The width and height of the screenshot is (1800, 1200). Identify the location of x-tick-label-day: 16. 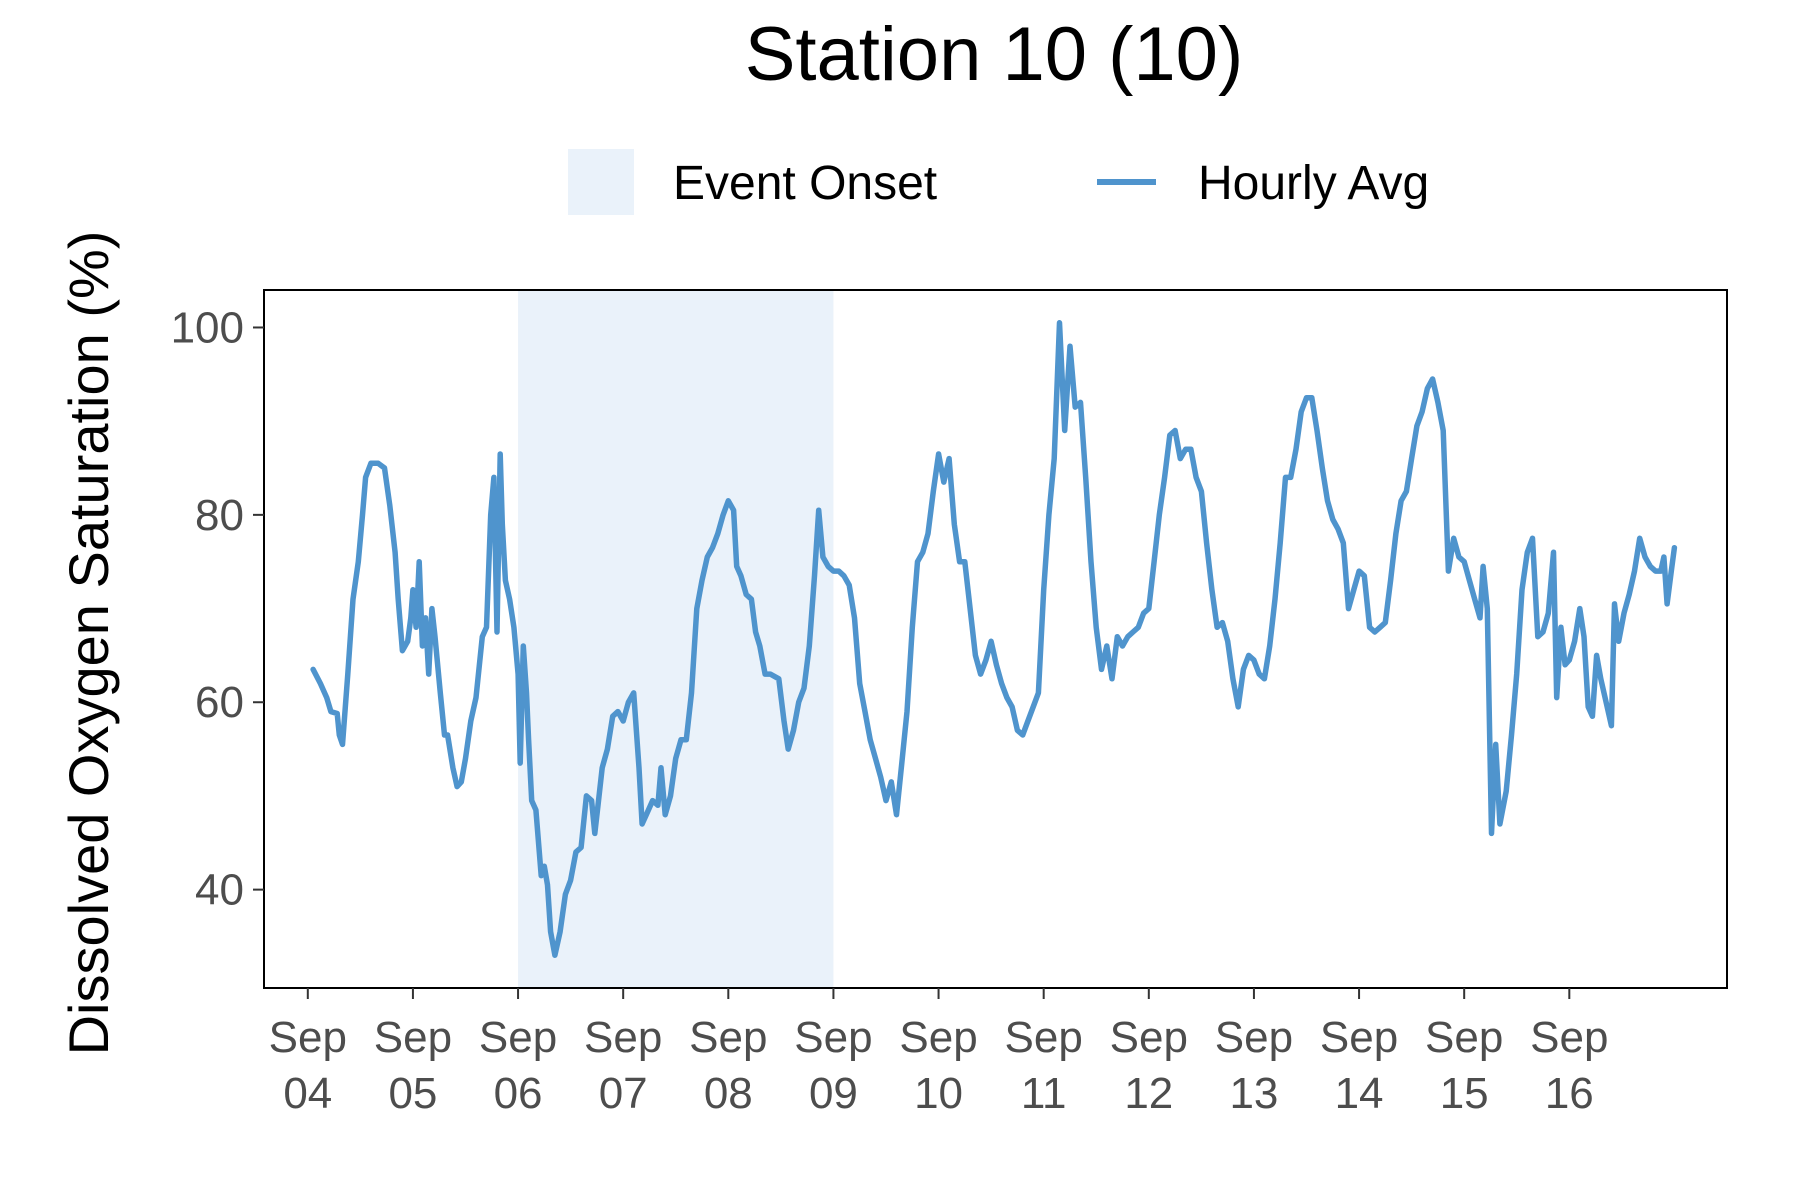
(1569, 1093).